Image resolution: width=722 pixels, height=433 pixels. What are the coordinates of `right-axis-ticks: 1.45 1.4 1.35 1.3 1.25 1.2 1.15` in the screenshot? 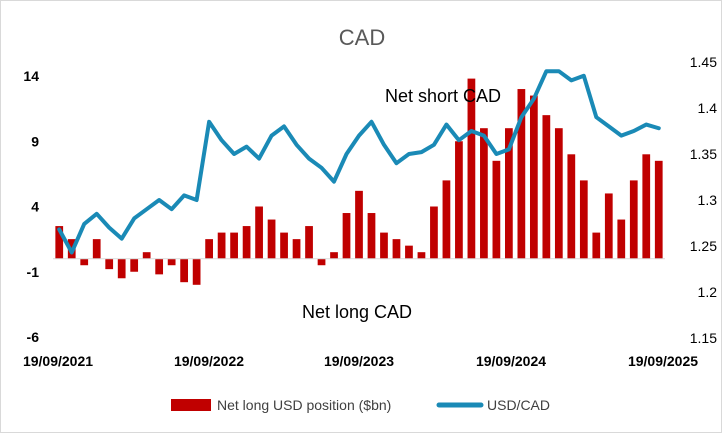 It's located at (703, 200).